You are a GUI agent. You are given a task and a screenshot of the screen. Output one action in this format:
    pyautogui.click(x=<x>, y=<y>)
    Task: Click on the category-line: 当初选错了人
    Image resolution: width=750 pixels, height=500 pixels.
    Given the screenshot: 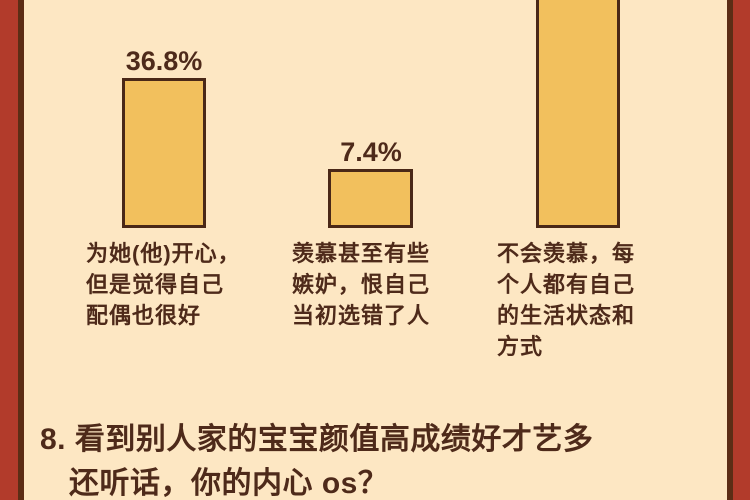 What is the action you would take?
    pyautogui.click(x=361, y=315)
    